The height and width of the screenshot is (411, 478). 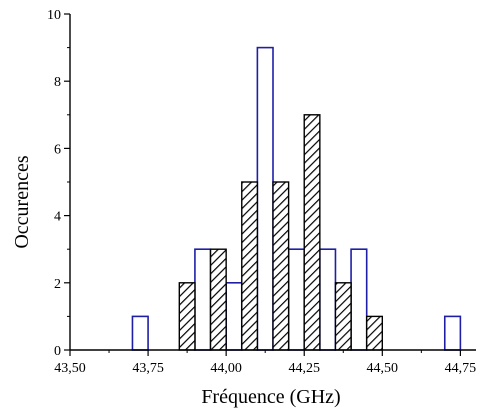 I want to click on y-axis-title: Occurences, so click(x=22, y=201).